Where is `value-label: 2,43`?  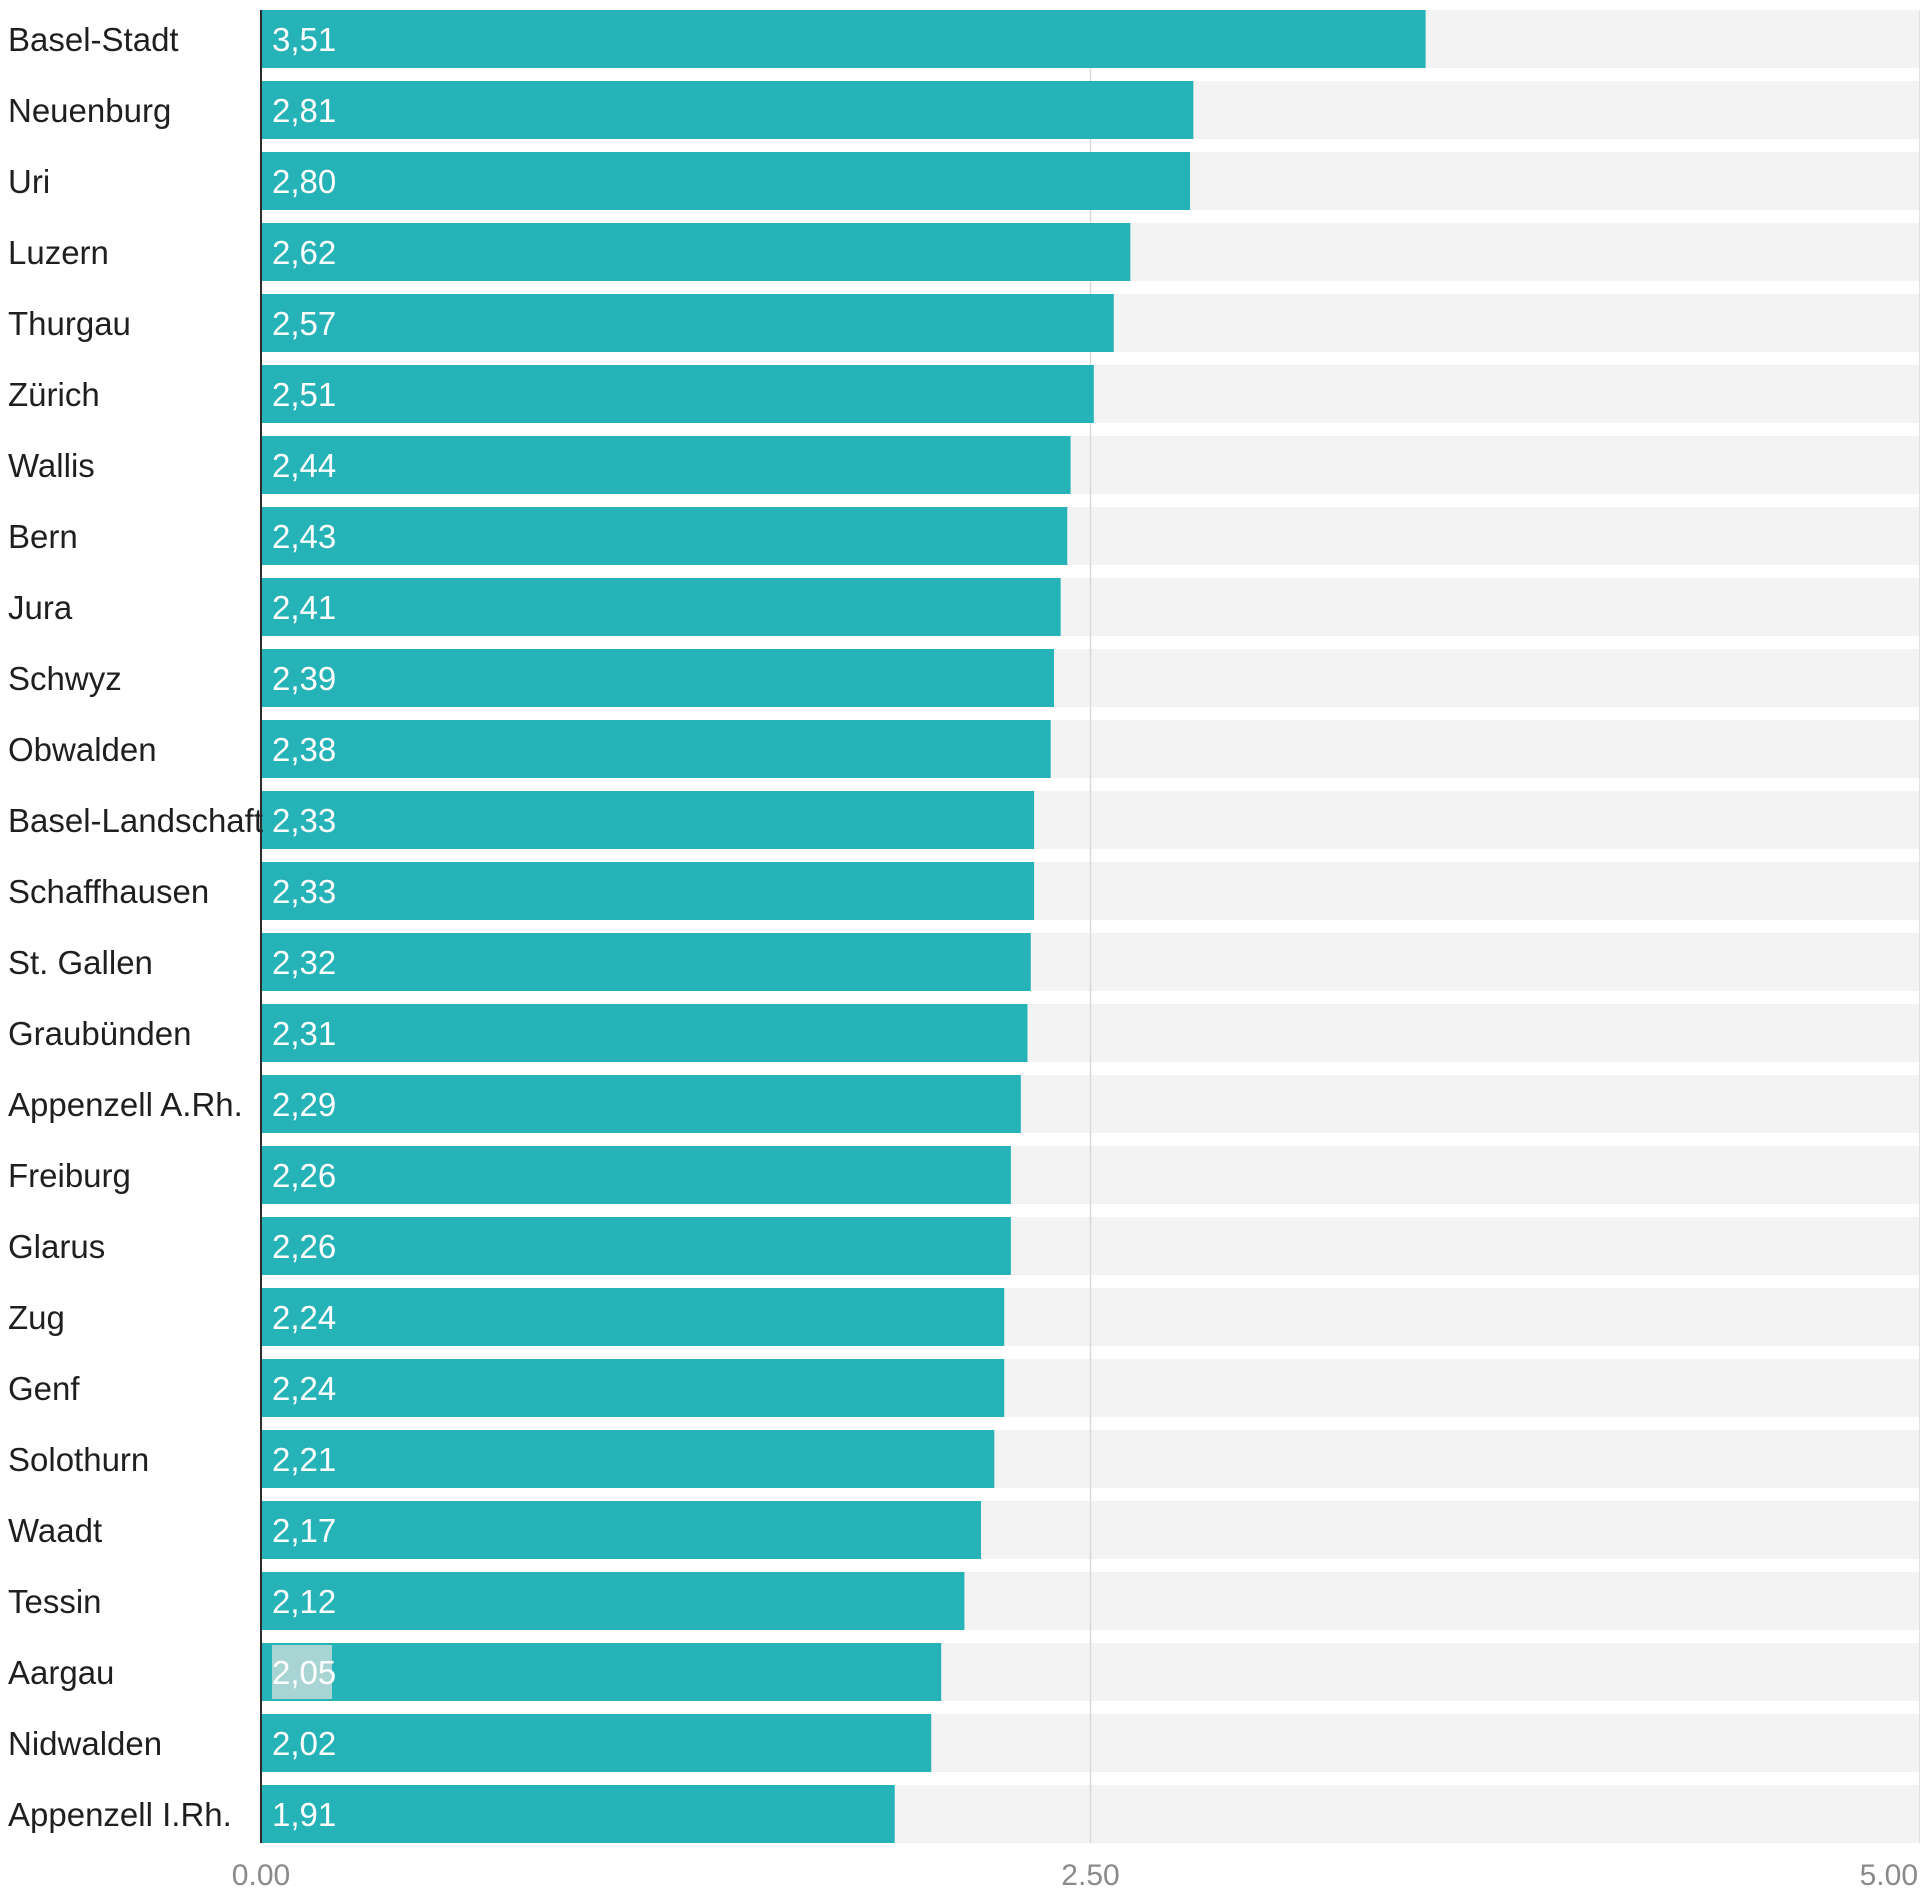
value-label: 2,43 is located at coordinates (304, 536).